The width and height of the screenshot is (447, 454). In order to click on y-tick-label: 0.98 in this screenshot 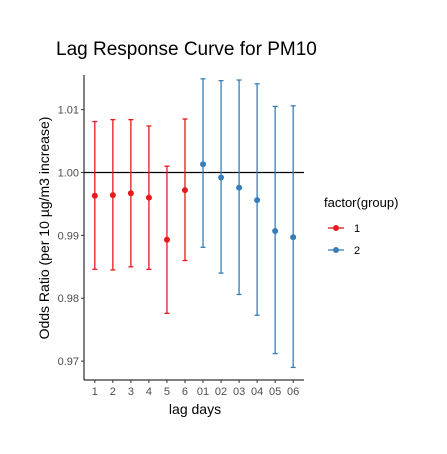, I will do `click(68, 299)`.